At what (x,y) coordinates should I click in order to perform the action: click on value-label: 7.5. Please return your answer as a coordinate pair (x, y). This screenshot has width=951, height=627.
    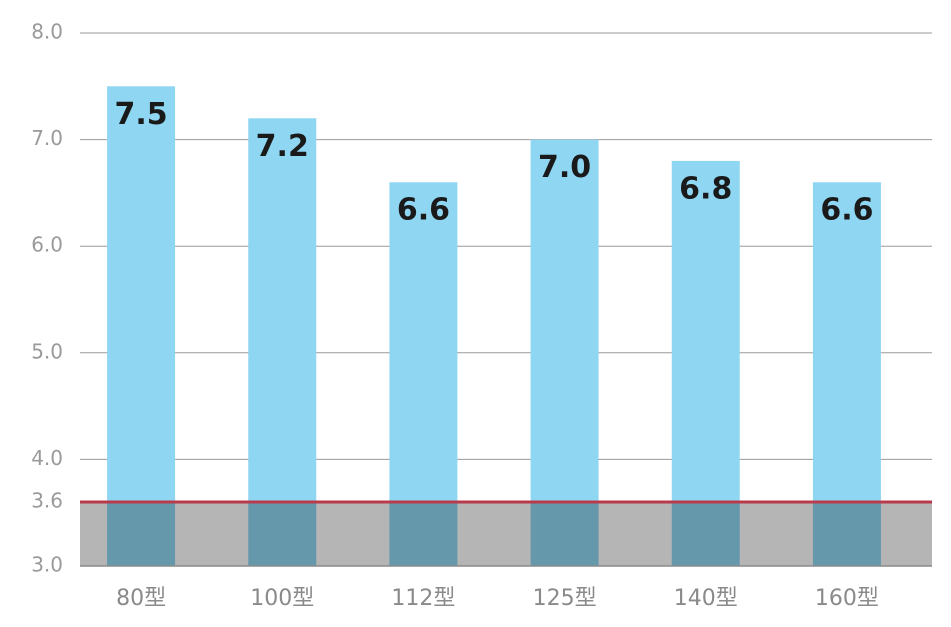
    Looking at the image, I should click on (141, 114).